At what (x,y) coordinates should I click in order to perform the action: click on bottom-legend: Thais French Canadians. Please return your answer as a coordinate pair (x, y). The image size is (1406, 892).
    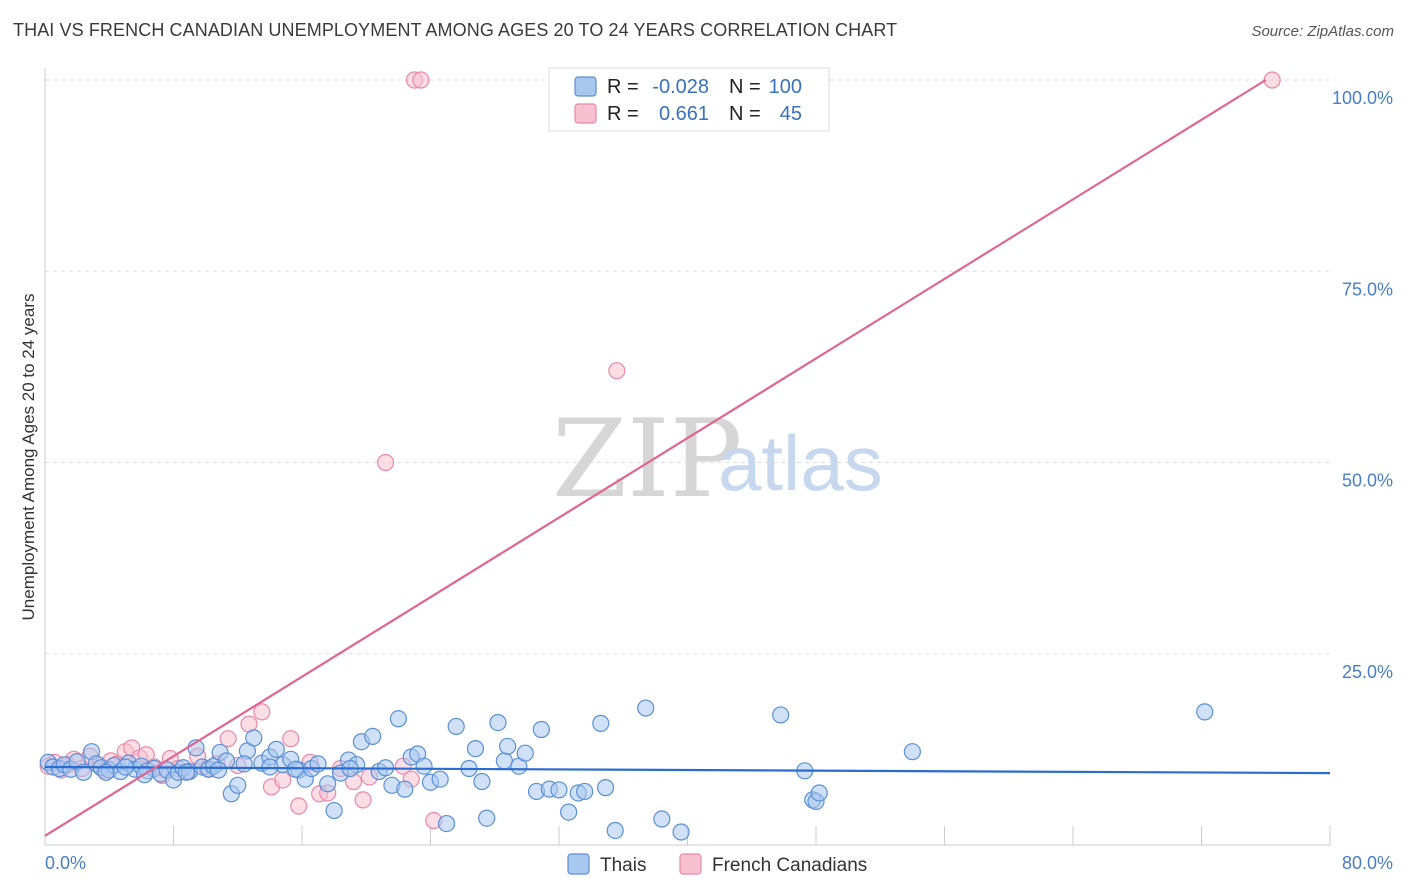
    Looking at the image, I should click on (717, 864).